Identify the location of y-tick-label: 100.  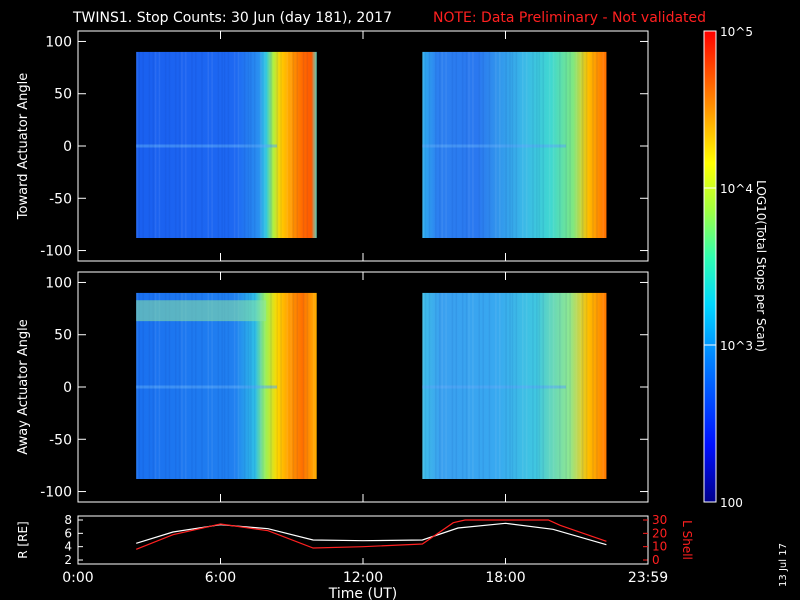
(58, 42).